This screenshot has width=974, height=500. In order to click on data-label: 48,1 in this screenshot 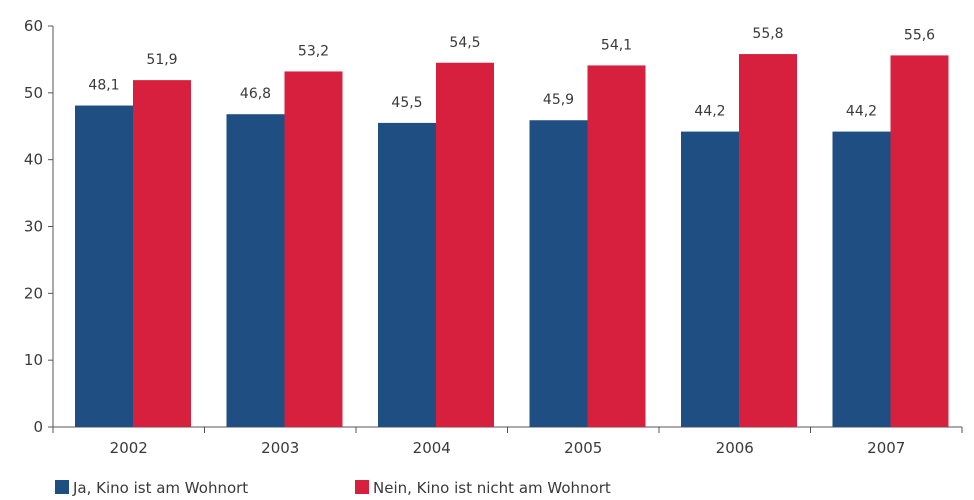, I will do `click(103, 86)`.